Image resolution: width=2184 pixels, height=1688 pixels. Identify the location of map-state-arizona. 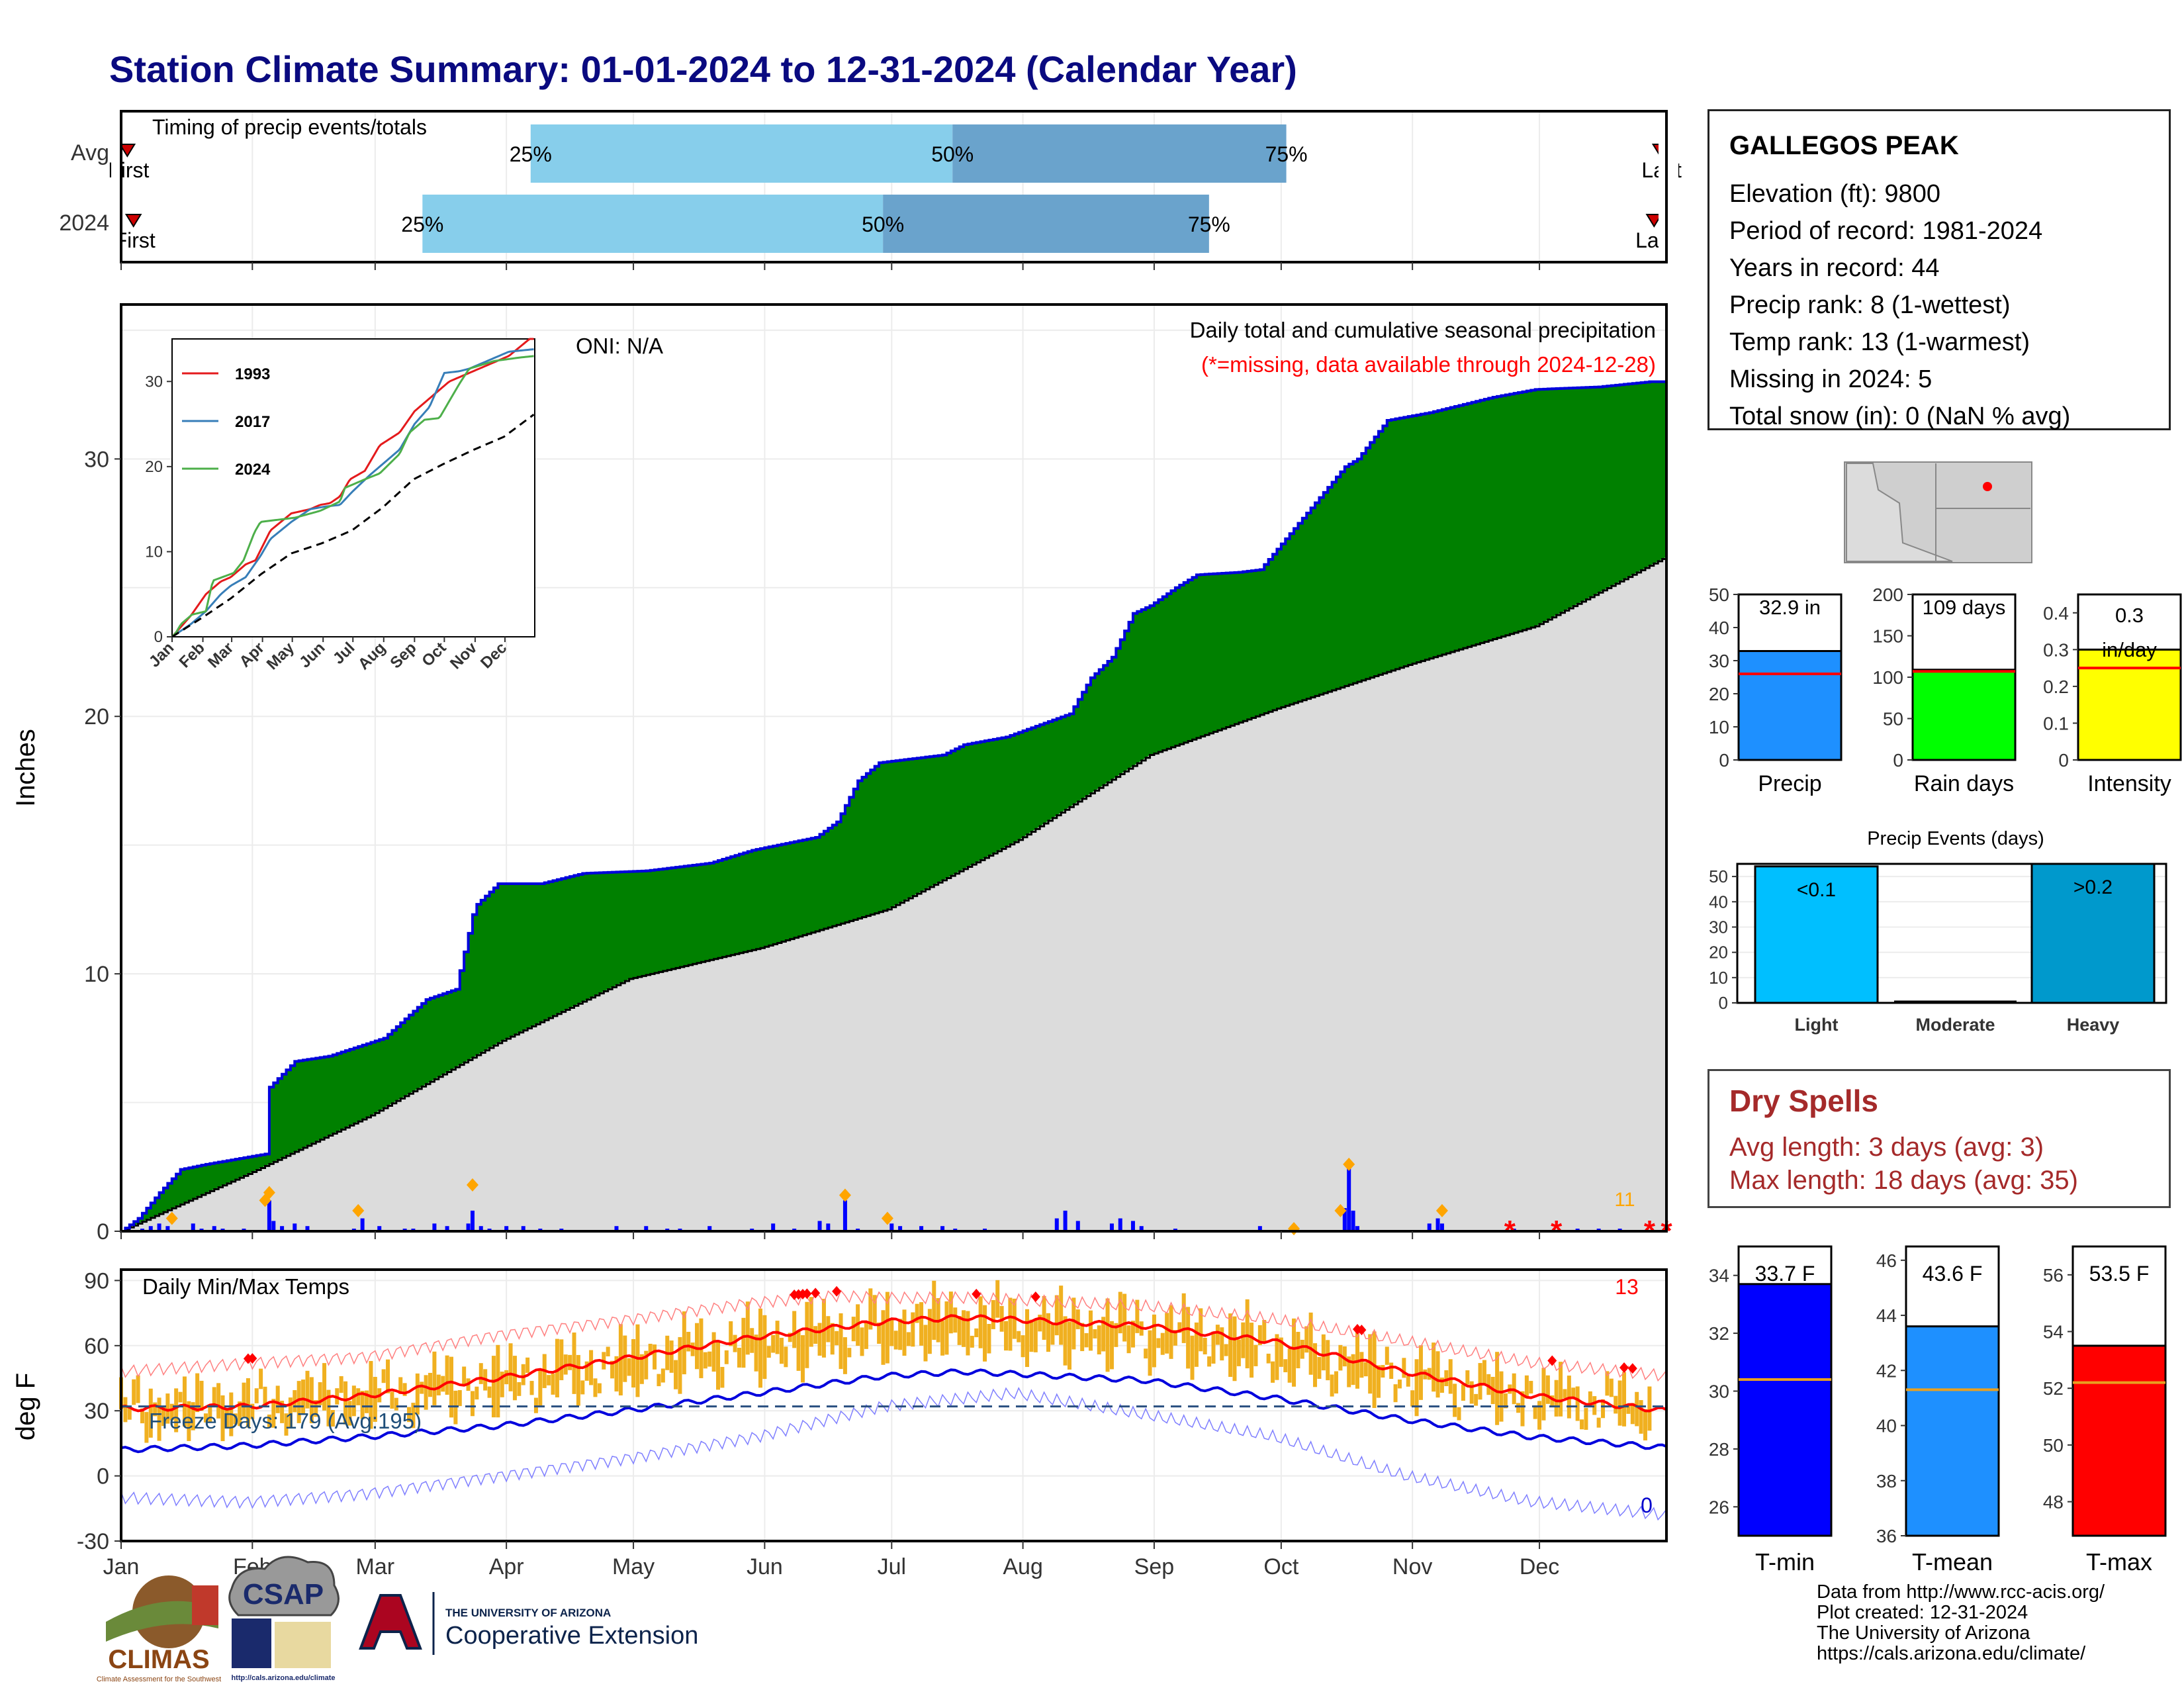
(1900, 512).